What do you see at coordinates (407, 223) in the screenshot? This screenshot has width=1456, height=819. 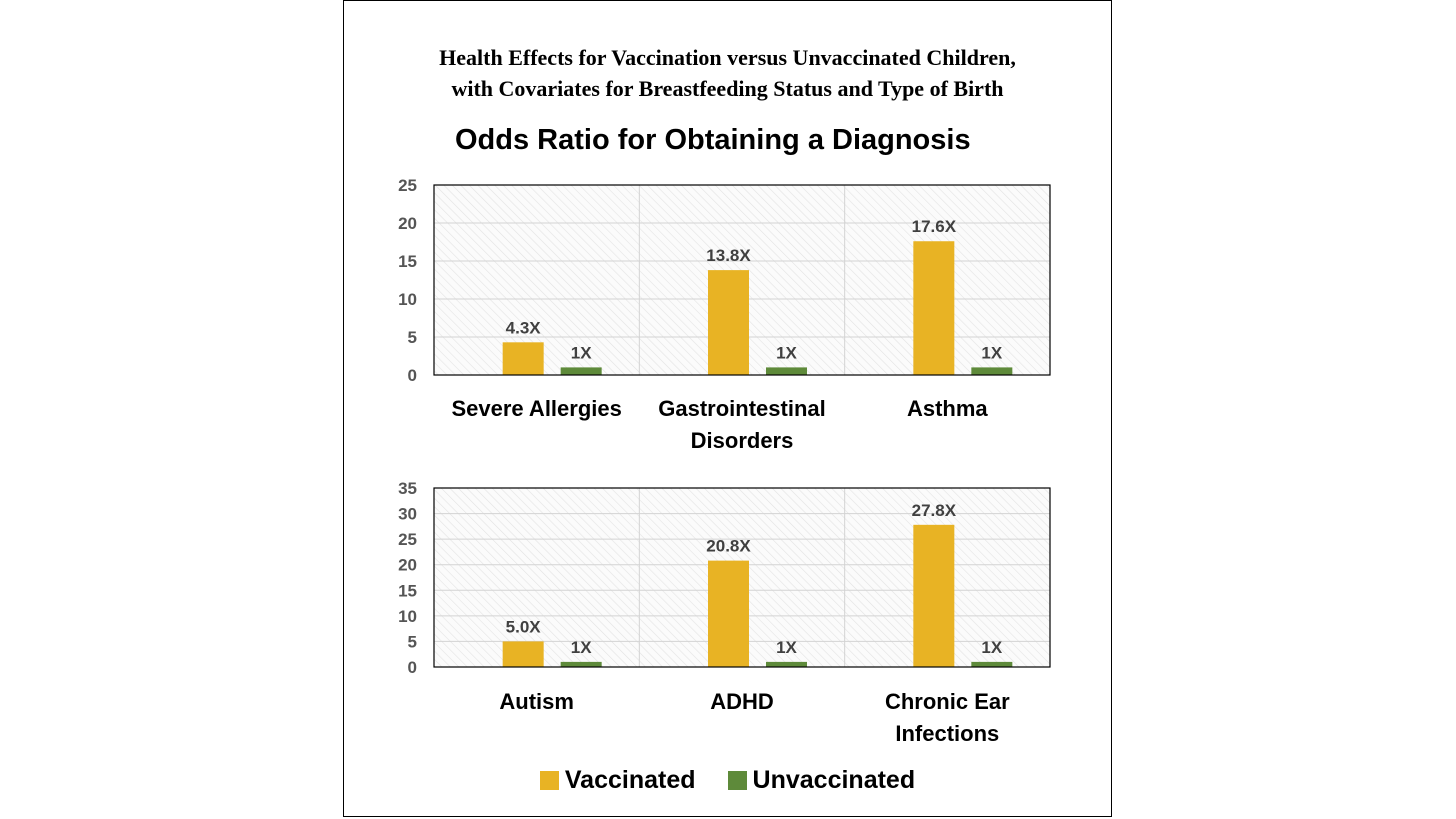 I see `y-tick-label-0-4: 20` at bounding box center [407, 223].